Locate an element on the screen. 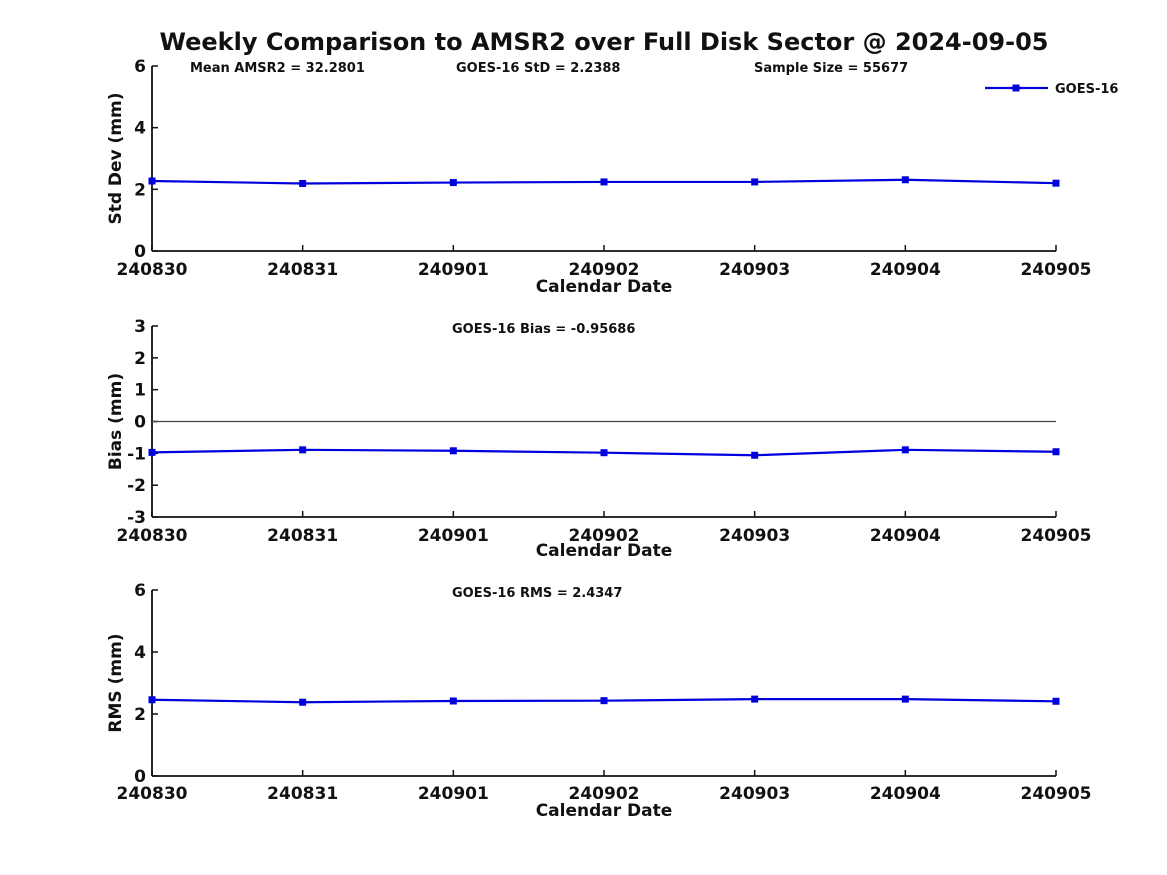 The image size is (1167, 875). annotation-text: Sample Size = 55677 is located at coordinates (831, 68).